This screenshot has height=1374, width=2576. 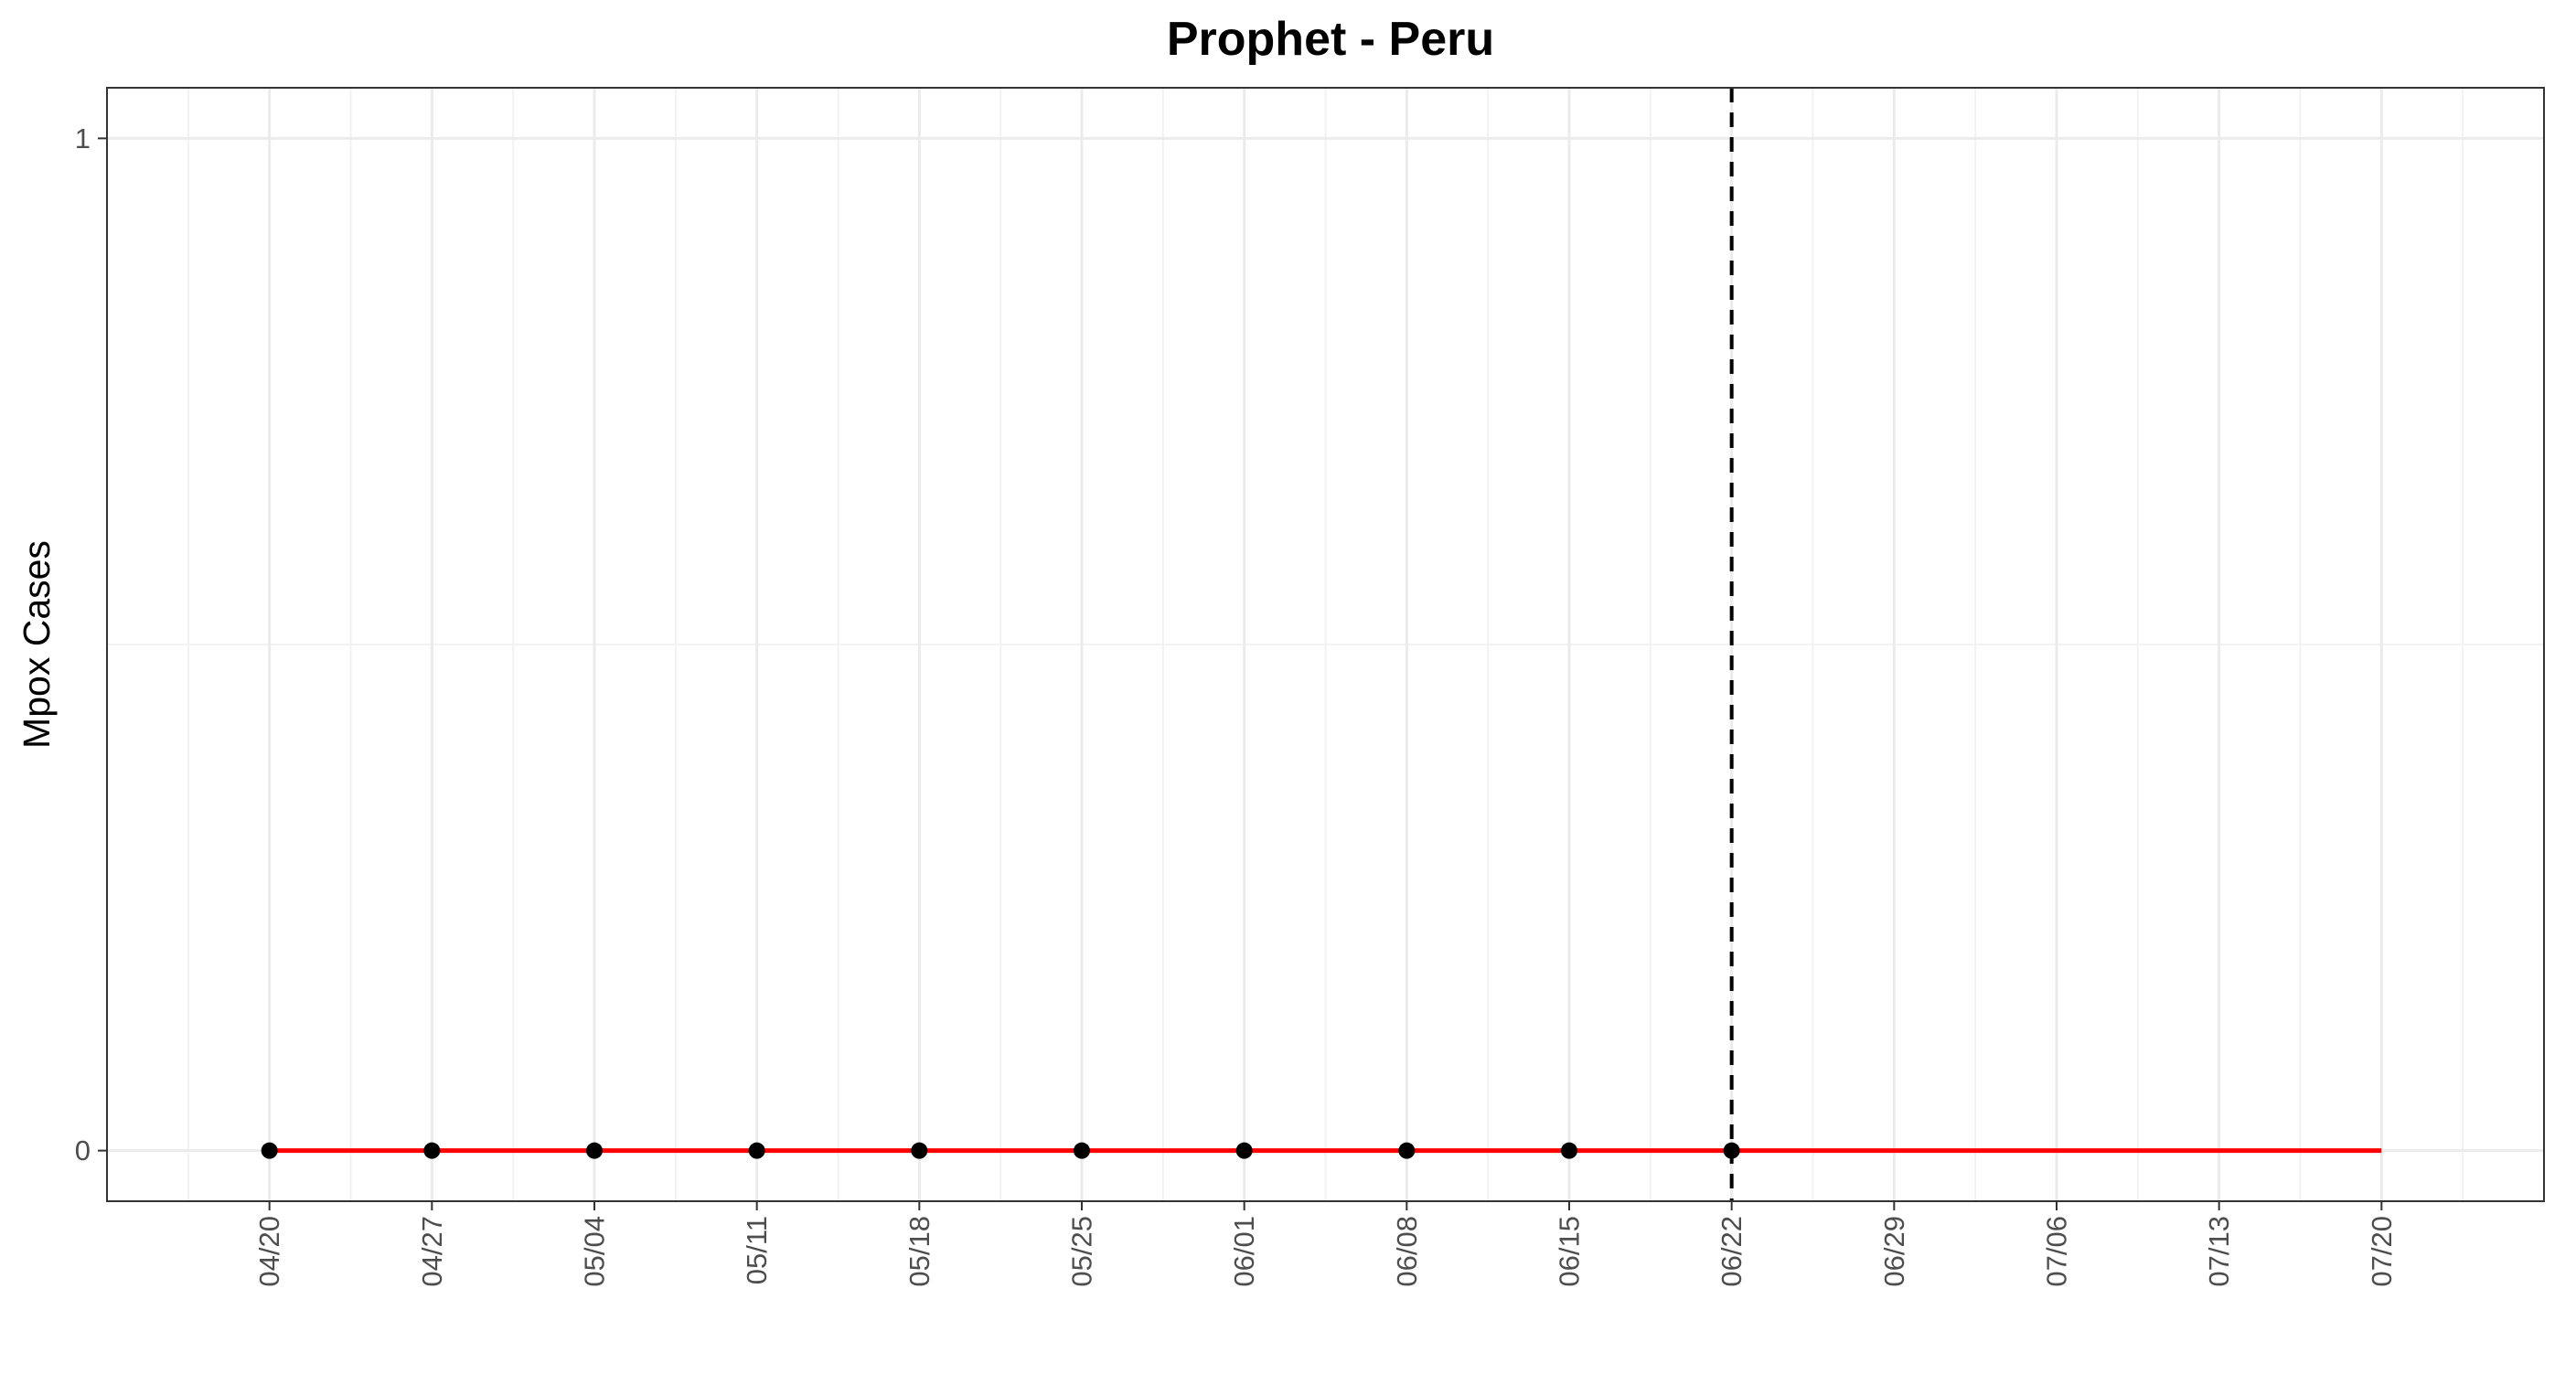 What do you see at coordinates (37, 644) in the screenshot?
I see `y-axis-label: Mpox Cases` at bounding box center [37, 644].